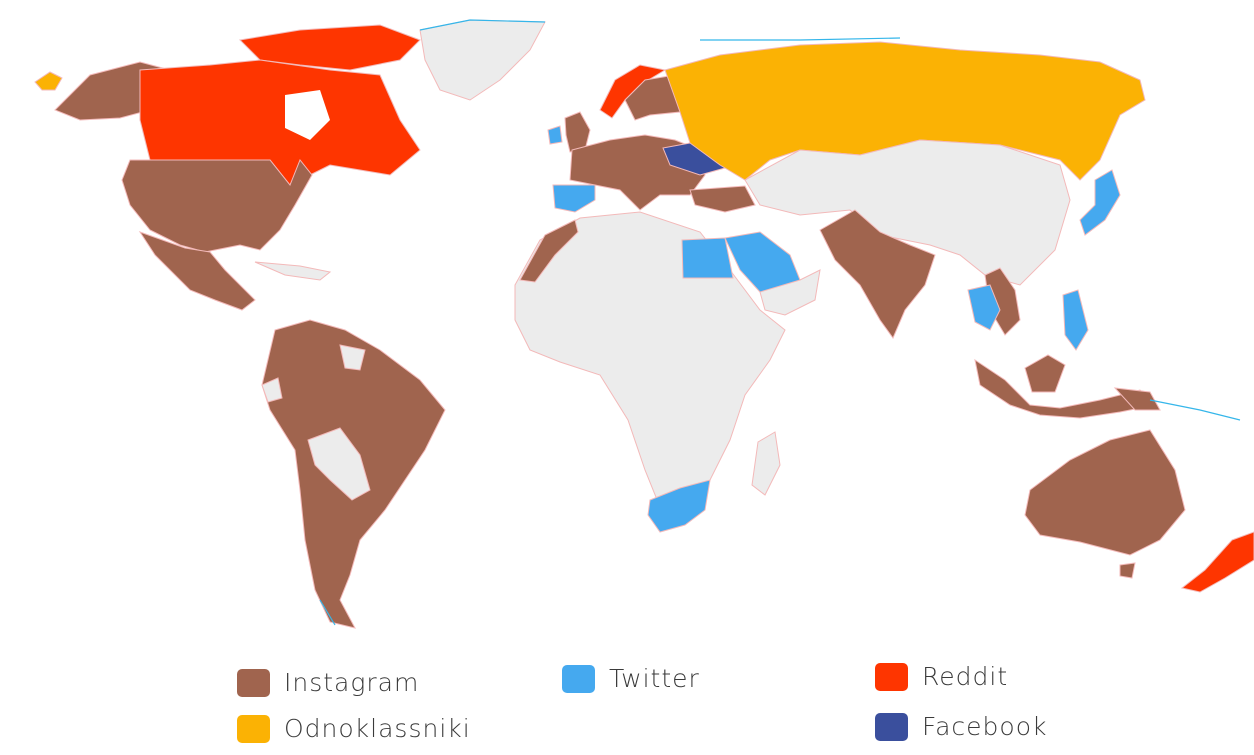 This screenshot has width=1254, height=755. What do you see at coordinates (1100, 202) in the screenshot?
I see `region-japan` at bounding box center [1100, 202].